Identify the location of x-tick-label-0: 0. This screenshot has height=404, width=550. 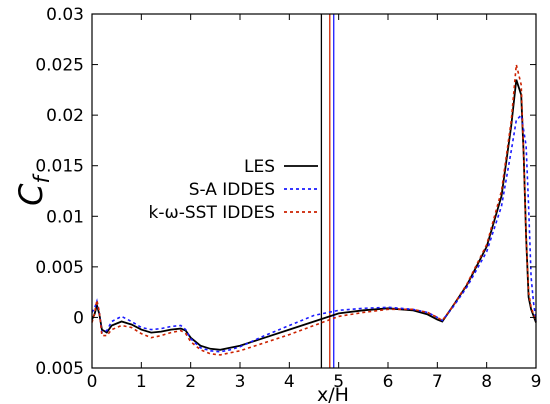
(92, 382).